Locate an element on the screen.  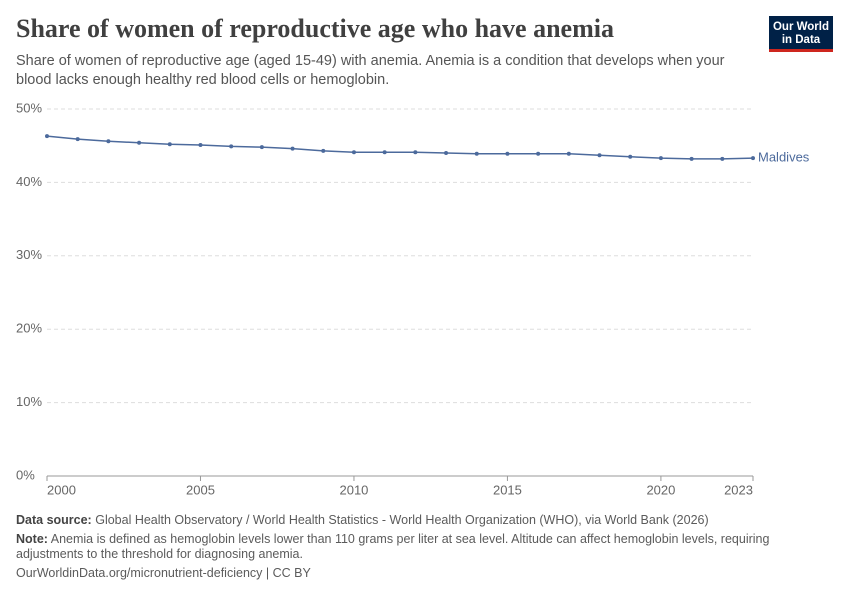
note-label: Note: is located at coordinates (32, 539).